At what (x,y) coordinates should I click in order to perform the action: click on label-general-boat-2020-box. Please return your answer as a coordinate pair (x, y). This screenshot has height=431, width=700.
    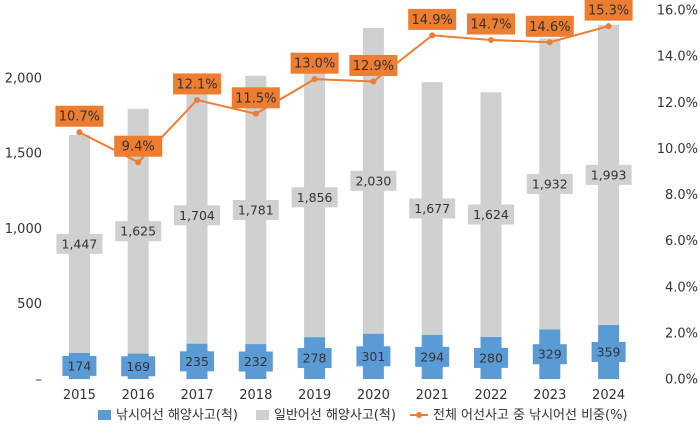
    Looking at the image, I should click on (373, 180).